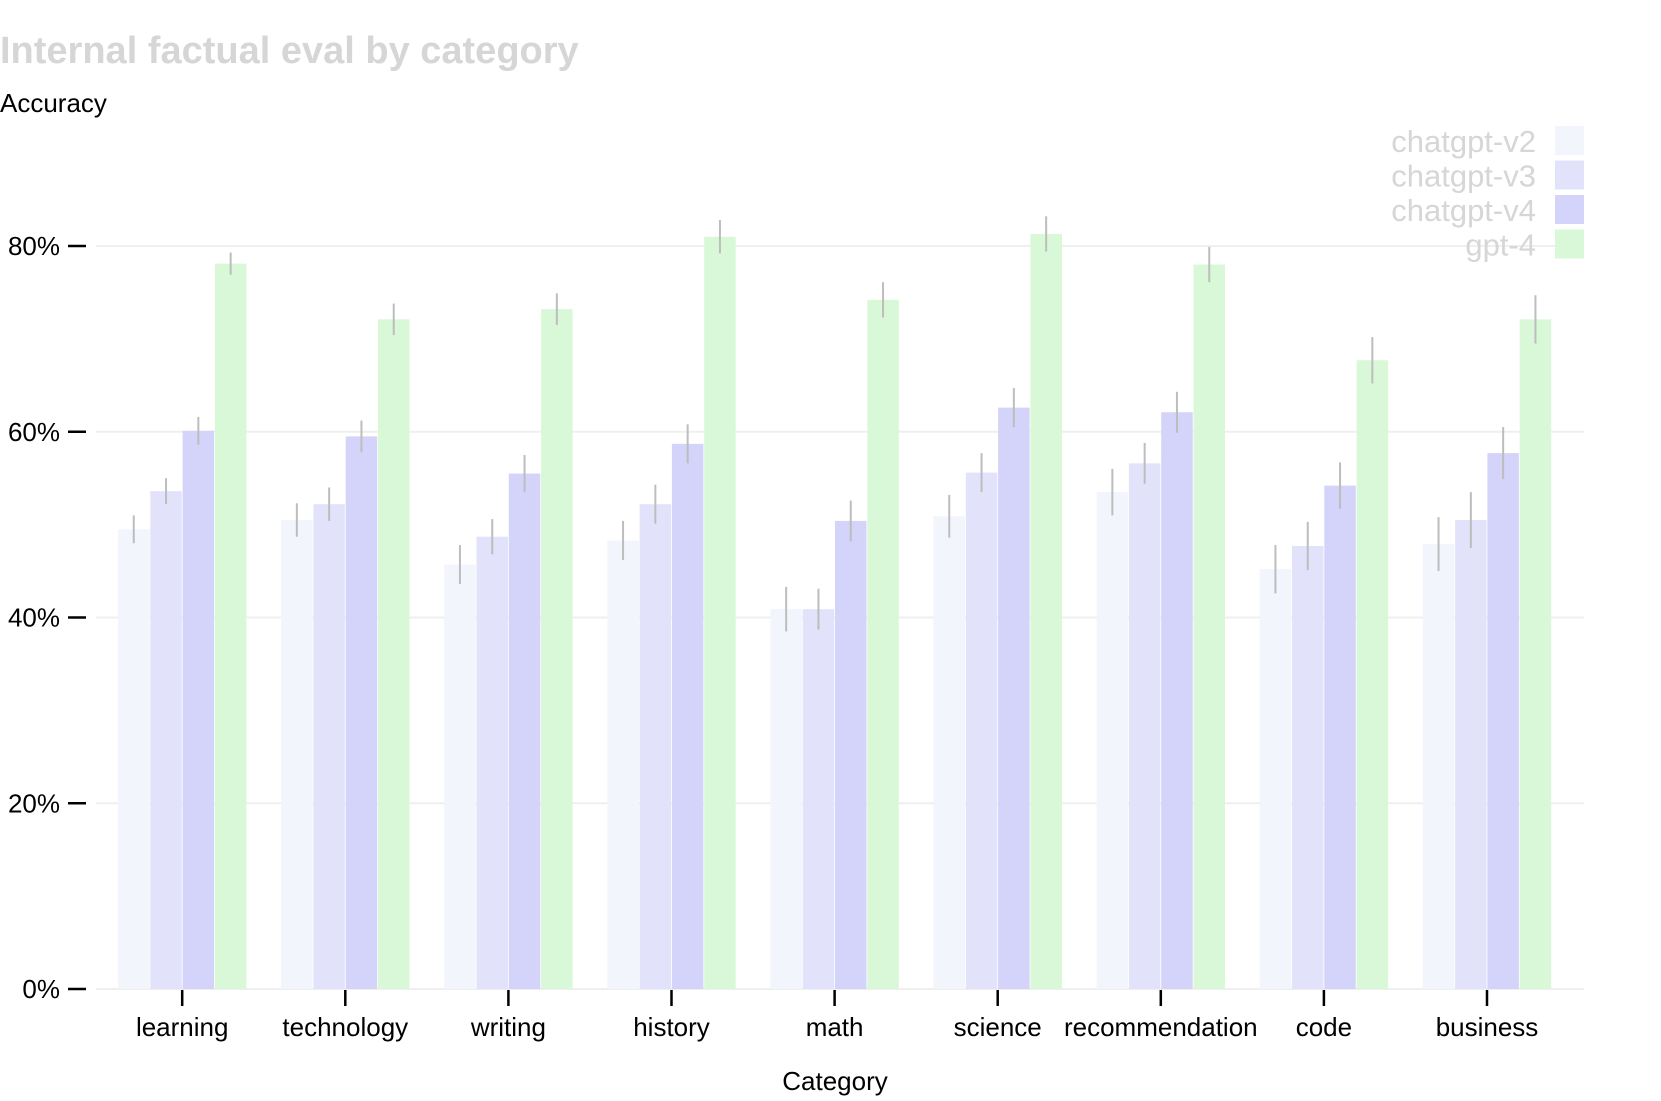 This screenshot has height=1101, width=1661. I want to click on x-tick-label: math, so click(835, 1027).